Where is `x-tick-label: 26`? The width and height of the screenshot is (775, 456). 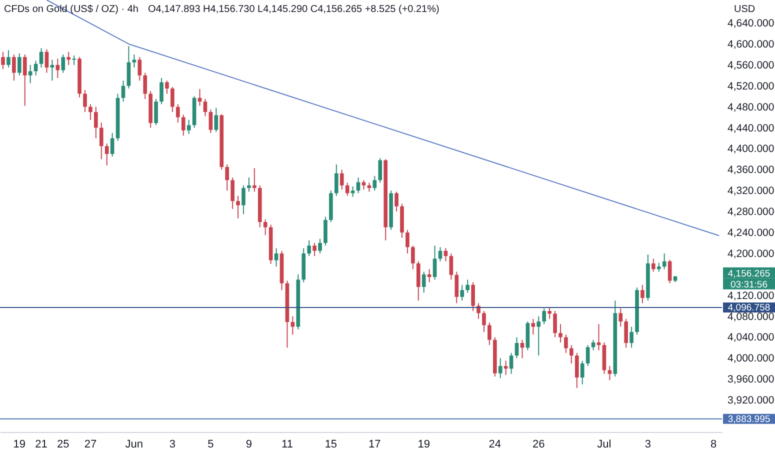
x-tick-label: 26 is located at coordinates (538, 444).